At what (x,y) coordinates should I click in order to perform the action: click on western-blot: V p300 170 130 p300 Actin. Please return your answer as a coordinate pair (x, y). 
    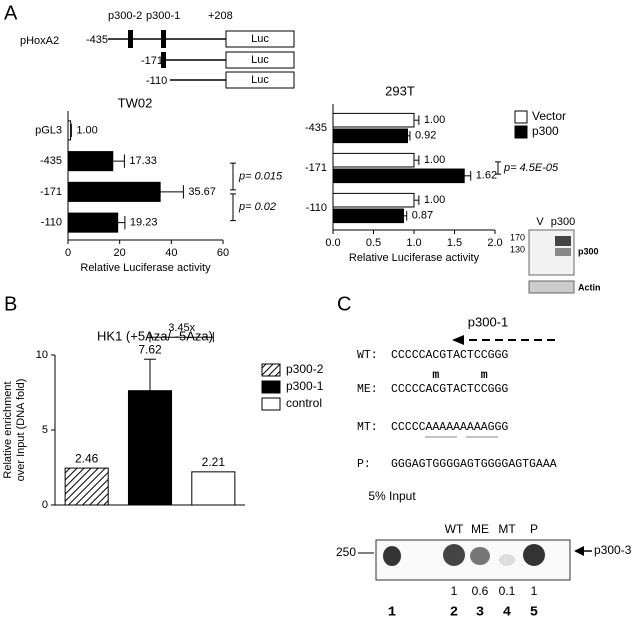
    Looking at the image, I should click on (555, 255).